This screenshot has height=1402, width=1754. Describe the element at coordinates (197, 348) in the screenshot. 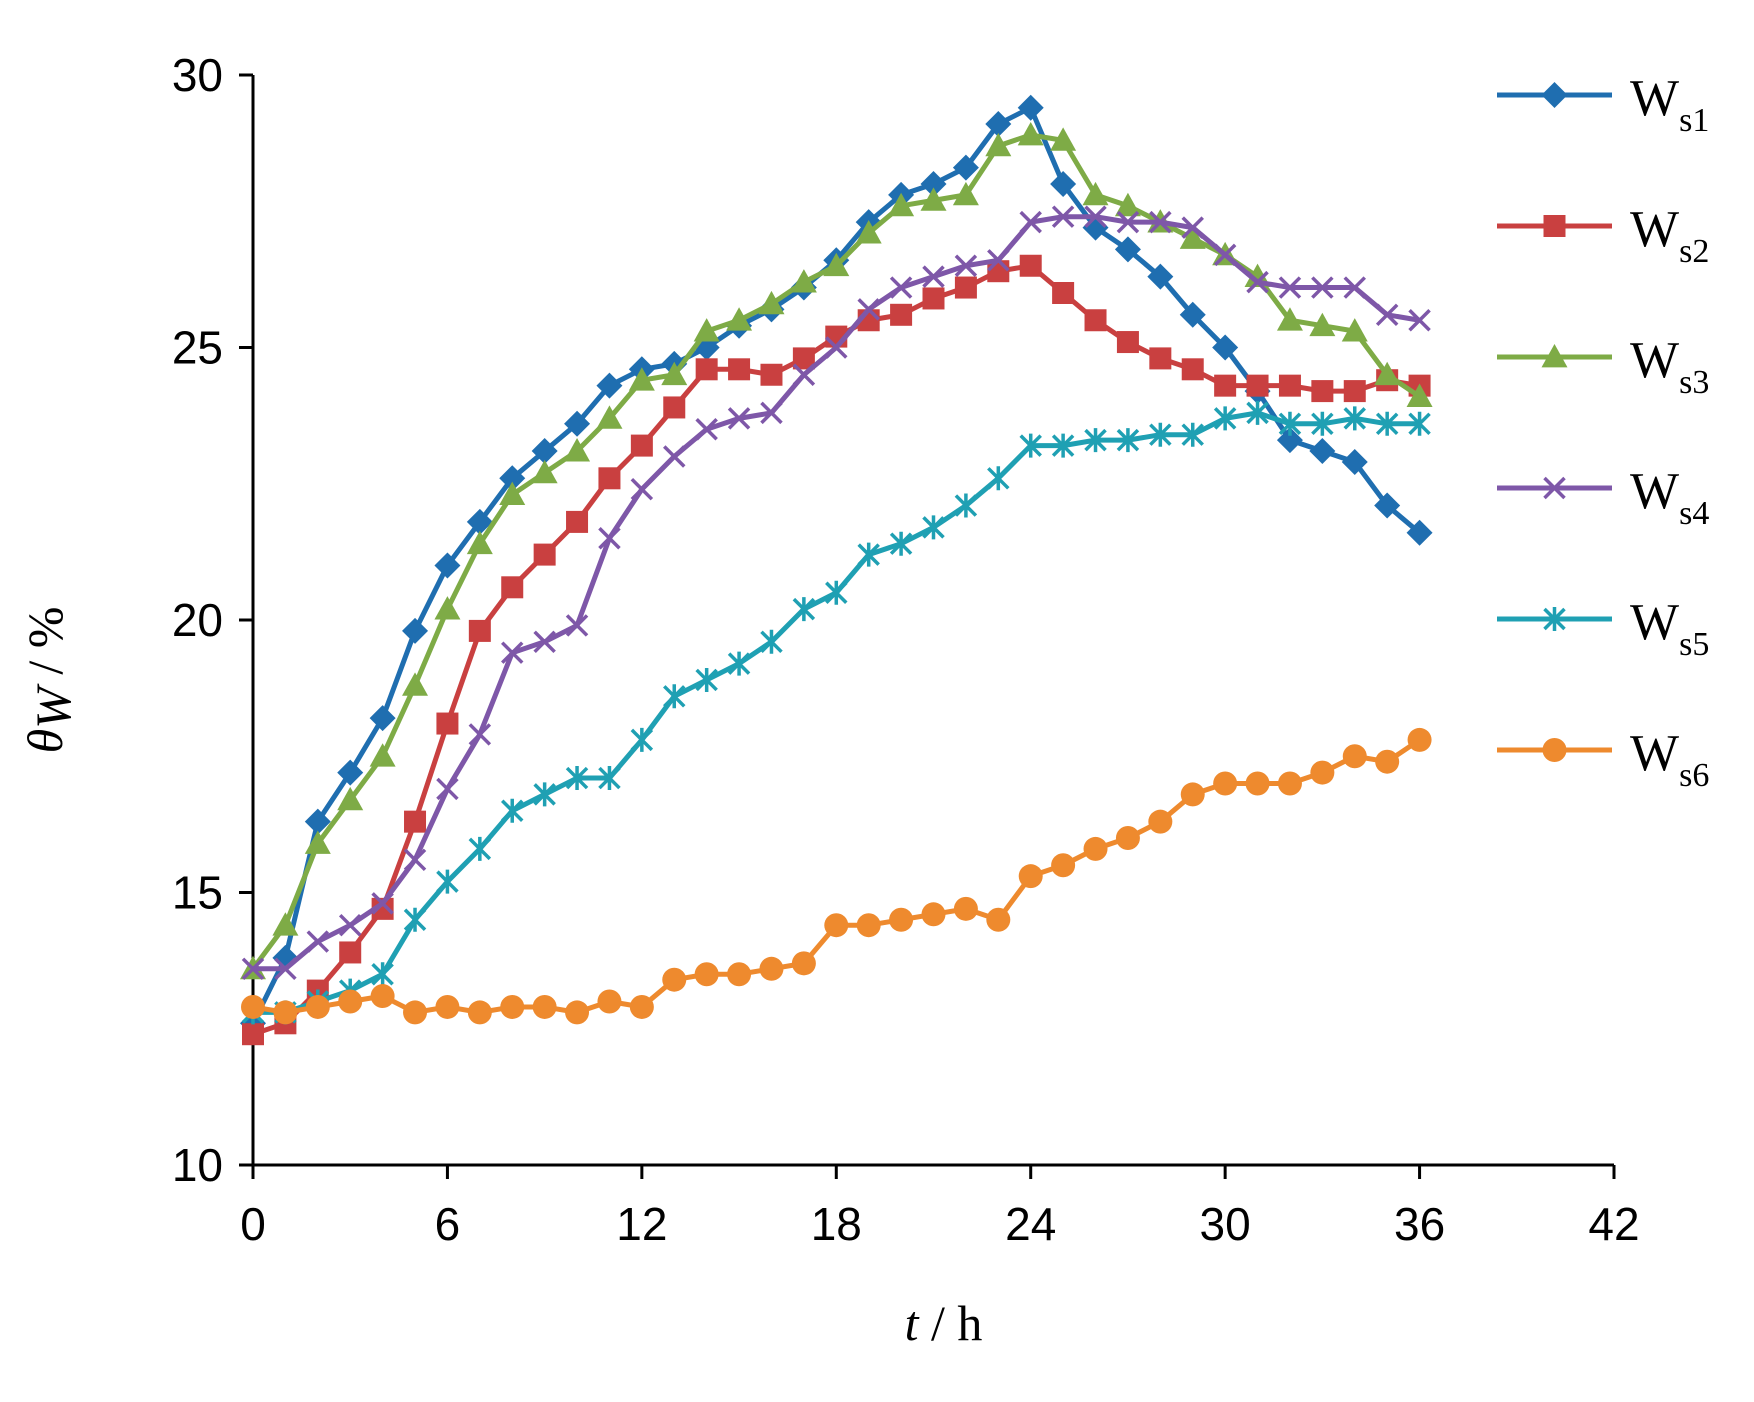

I see `y-tick-label: 25` at that location.